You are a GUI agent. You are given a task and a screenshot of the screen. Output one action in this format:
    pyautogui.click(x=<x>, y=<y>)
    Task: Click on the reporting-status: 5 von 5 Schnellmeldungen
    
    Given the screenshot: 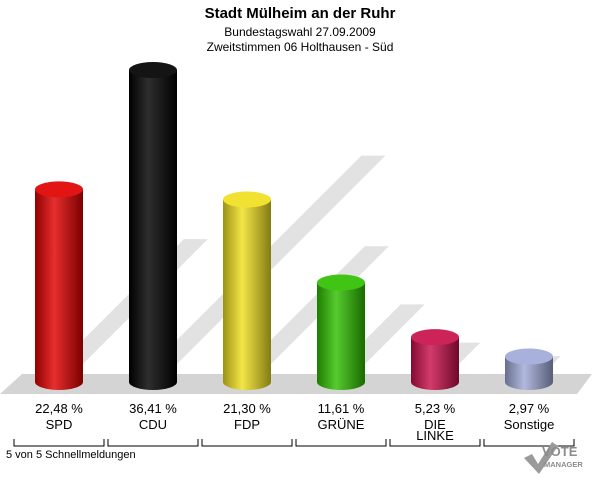 What is the action you would take?
    pyautogui.click(x=71, y=455)
    